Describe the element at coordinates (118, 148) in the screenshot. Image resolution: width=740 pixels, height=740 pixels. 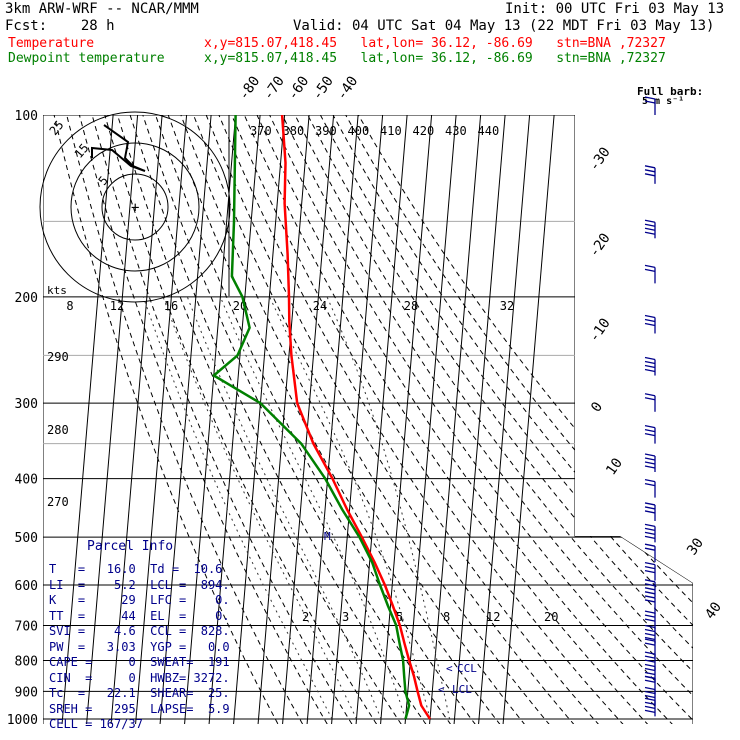
I see `hodograph-trace` at that location.